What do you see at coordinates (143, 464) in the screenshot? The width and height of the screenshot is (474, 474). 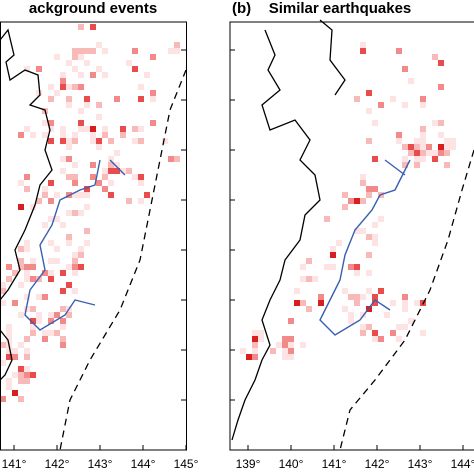 I see `x-tick-label: 144°` at bounding box center [143, 464].